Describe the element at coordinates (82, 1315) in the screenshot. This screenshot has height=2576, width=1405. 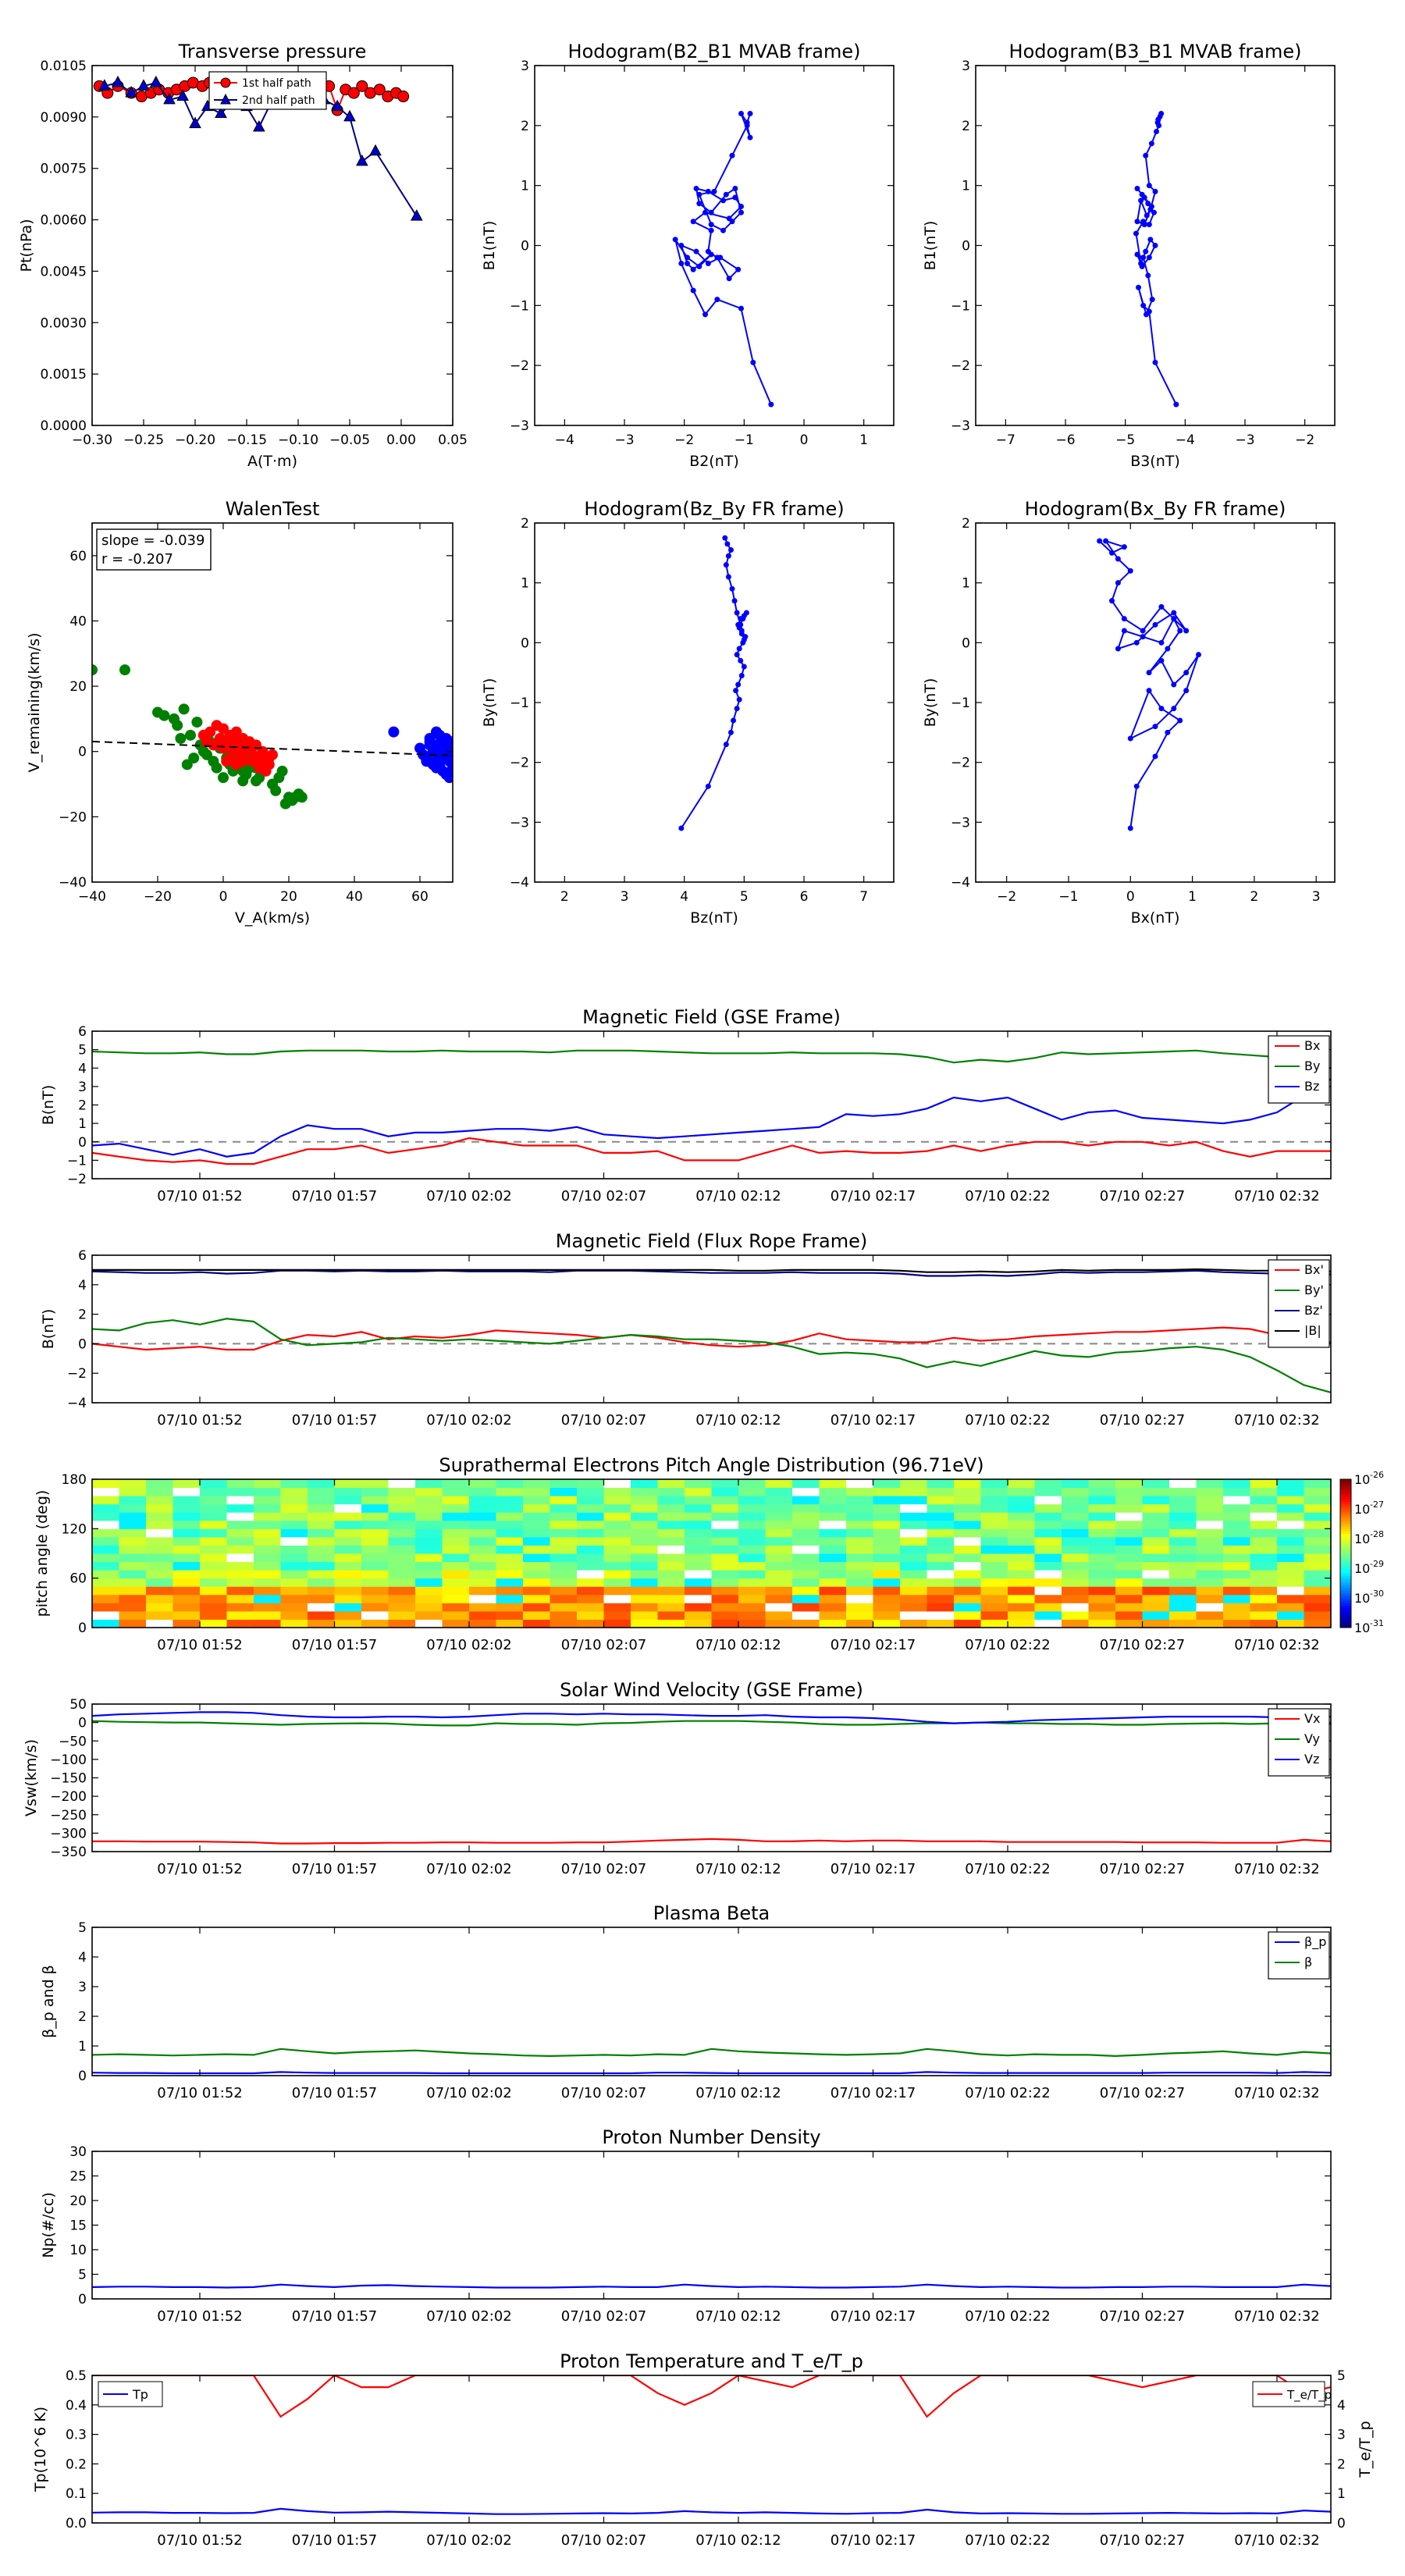
I see `y-tick-label: 2` at that location.